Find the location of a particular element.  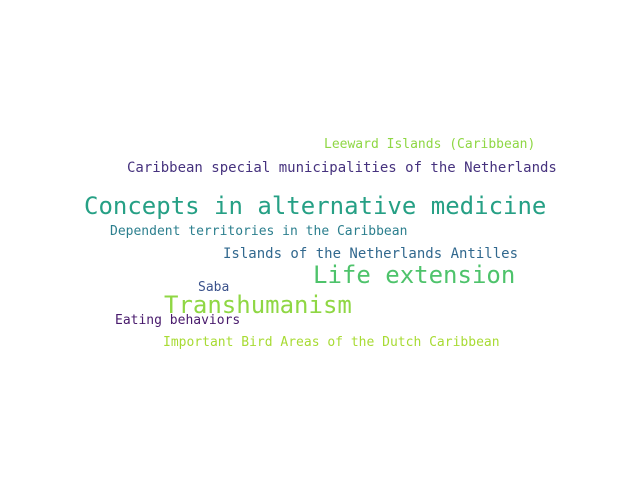

word-transhumanism: Transhumanism is located at coordinates (258, 305).